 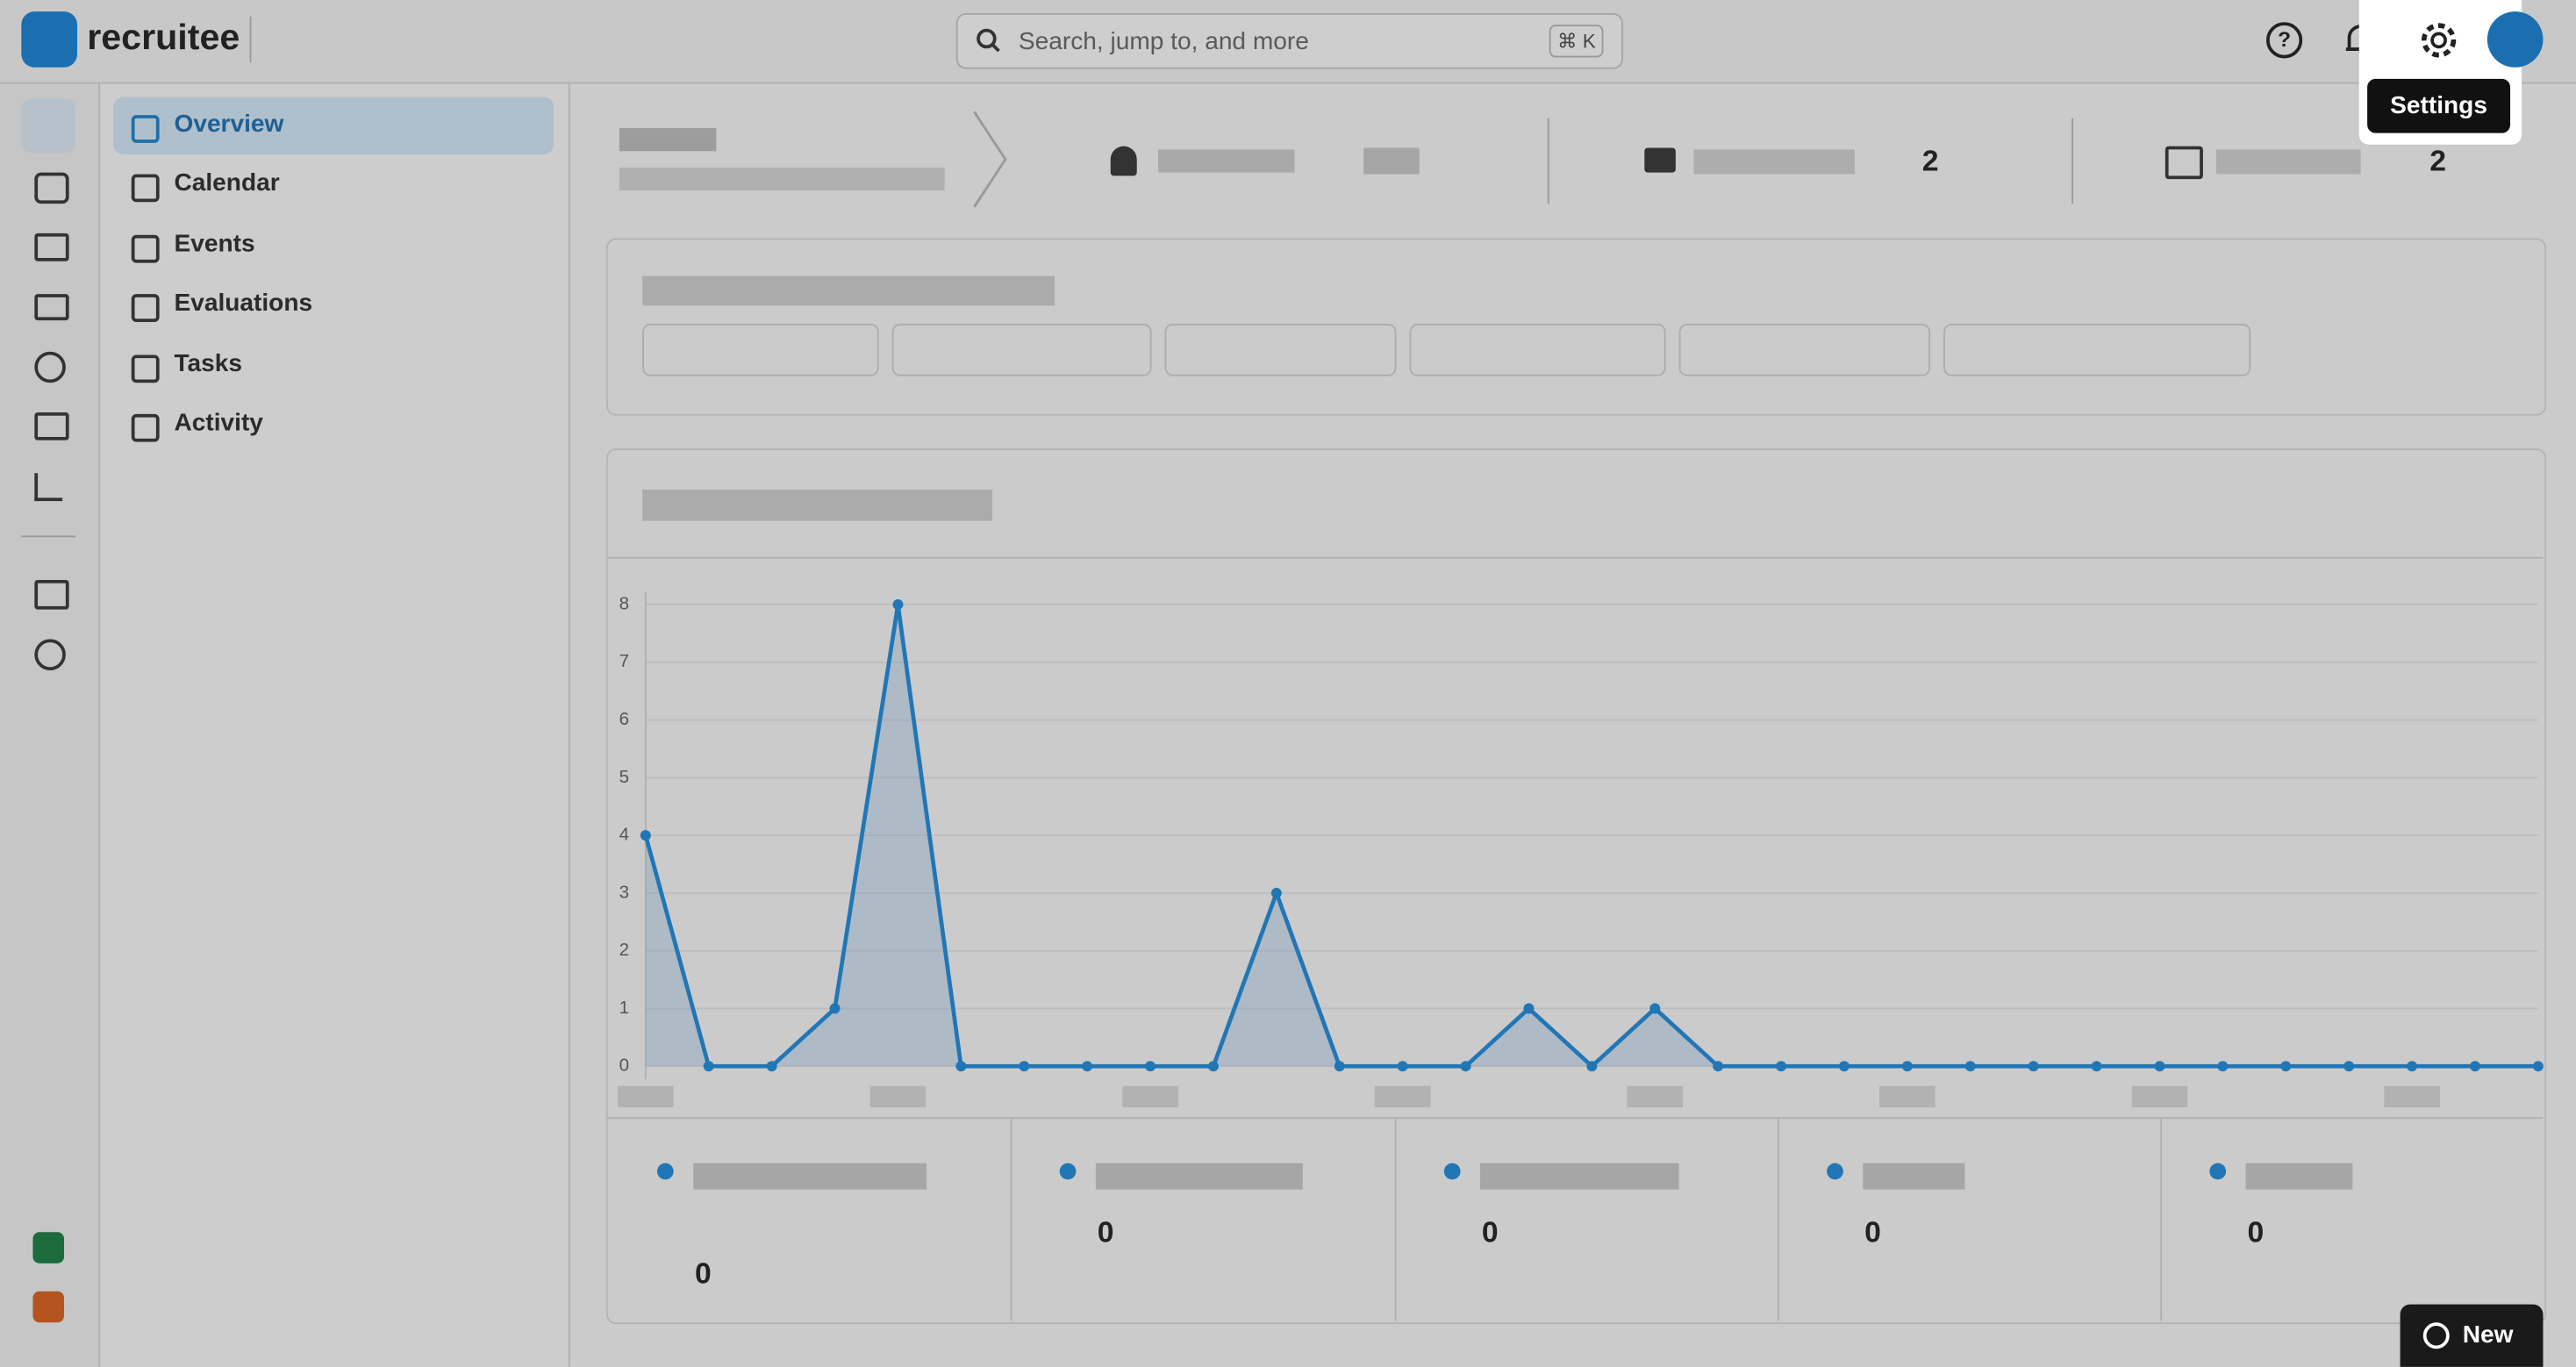 What do you see at coordinates (624, 719) in the screenshot?
I see `y-tick-label: 6` at bounding box center [624, 719].